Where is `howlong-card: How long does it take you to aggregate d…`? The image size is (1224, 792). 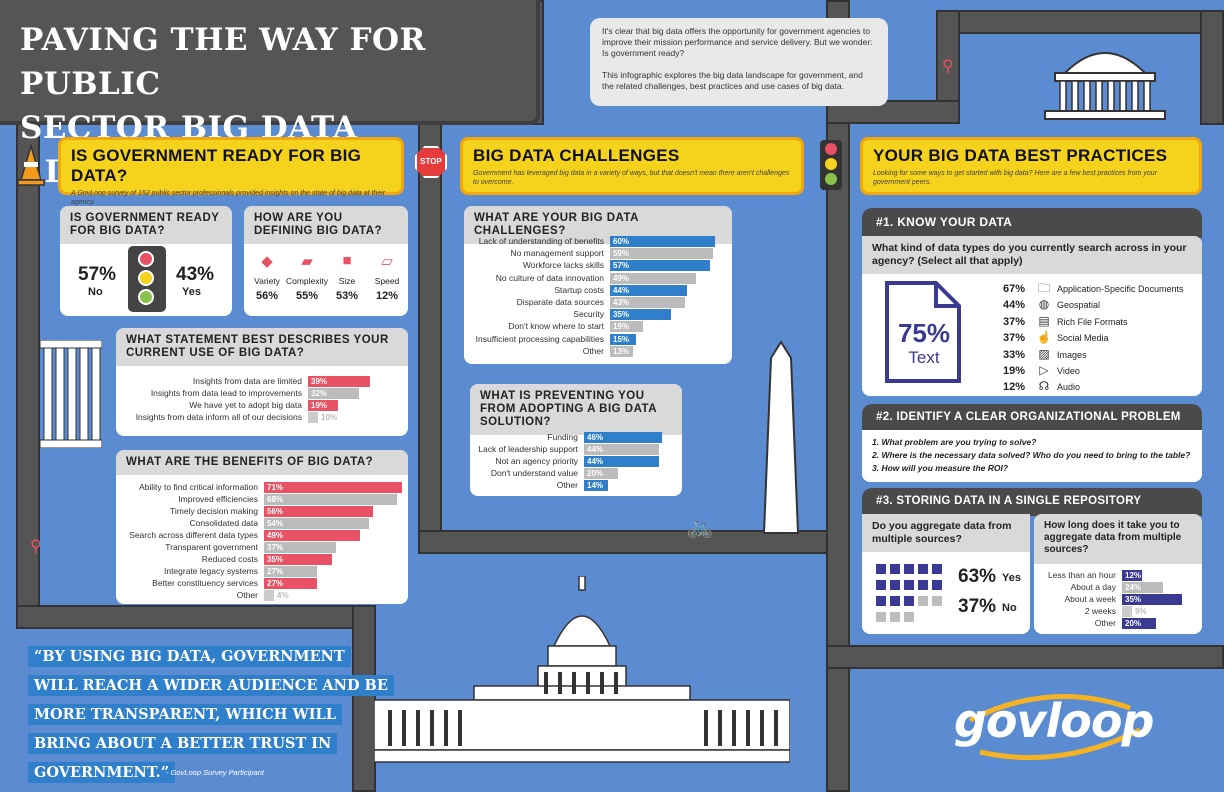 howlong-card: How long does it take you to aggregate d… is located at coordinates (1118, 574).